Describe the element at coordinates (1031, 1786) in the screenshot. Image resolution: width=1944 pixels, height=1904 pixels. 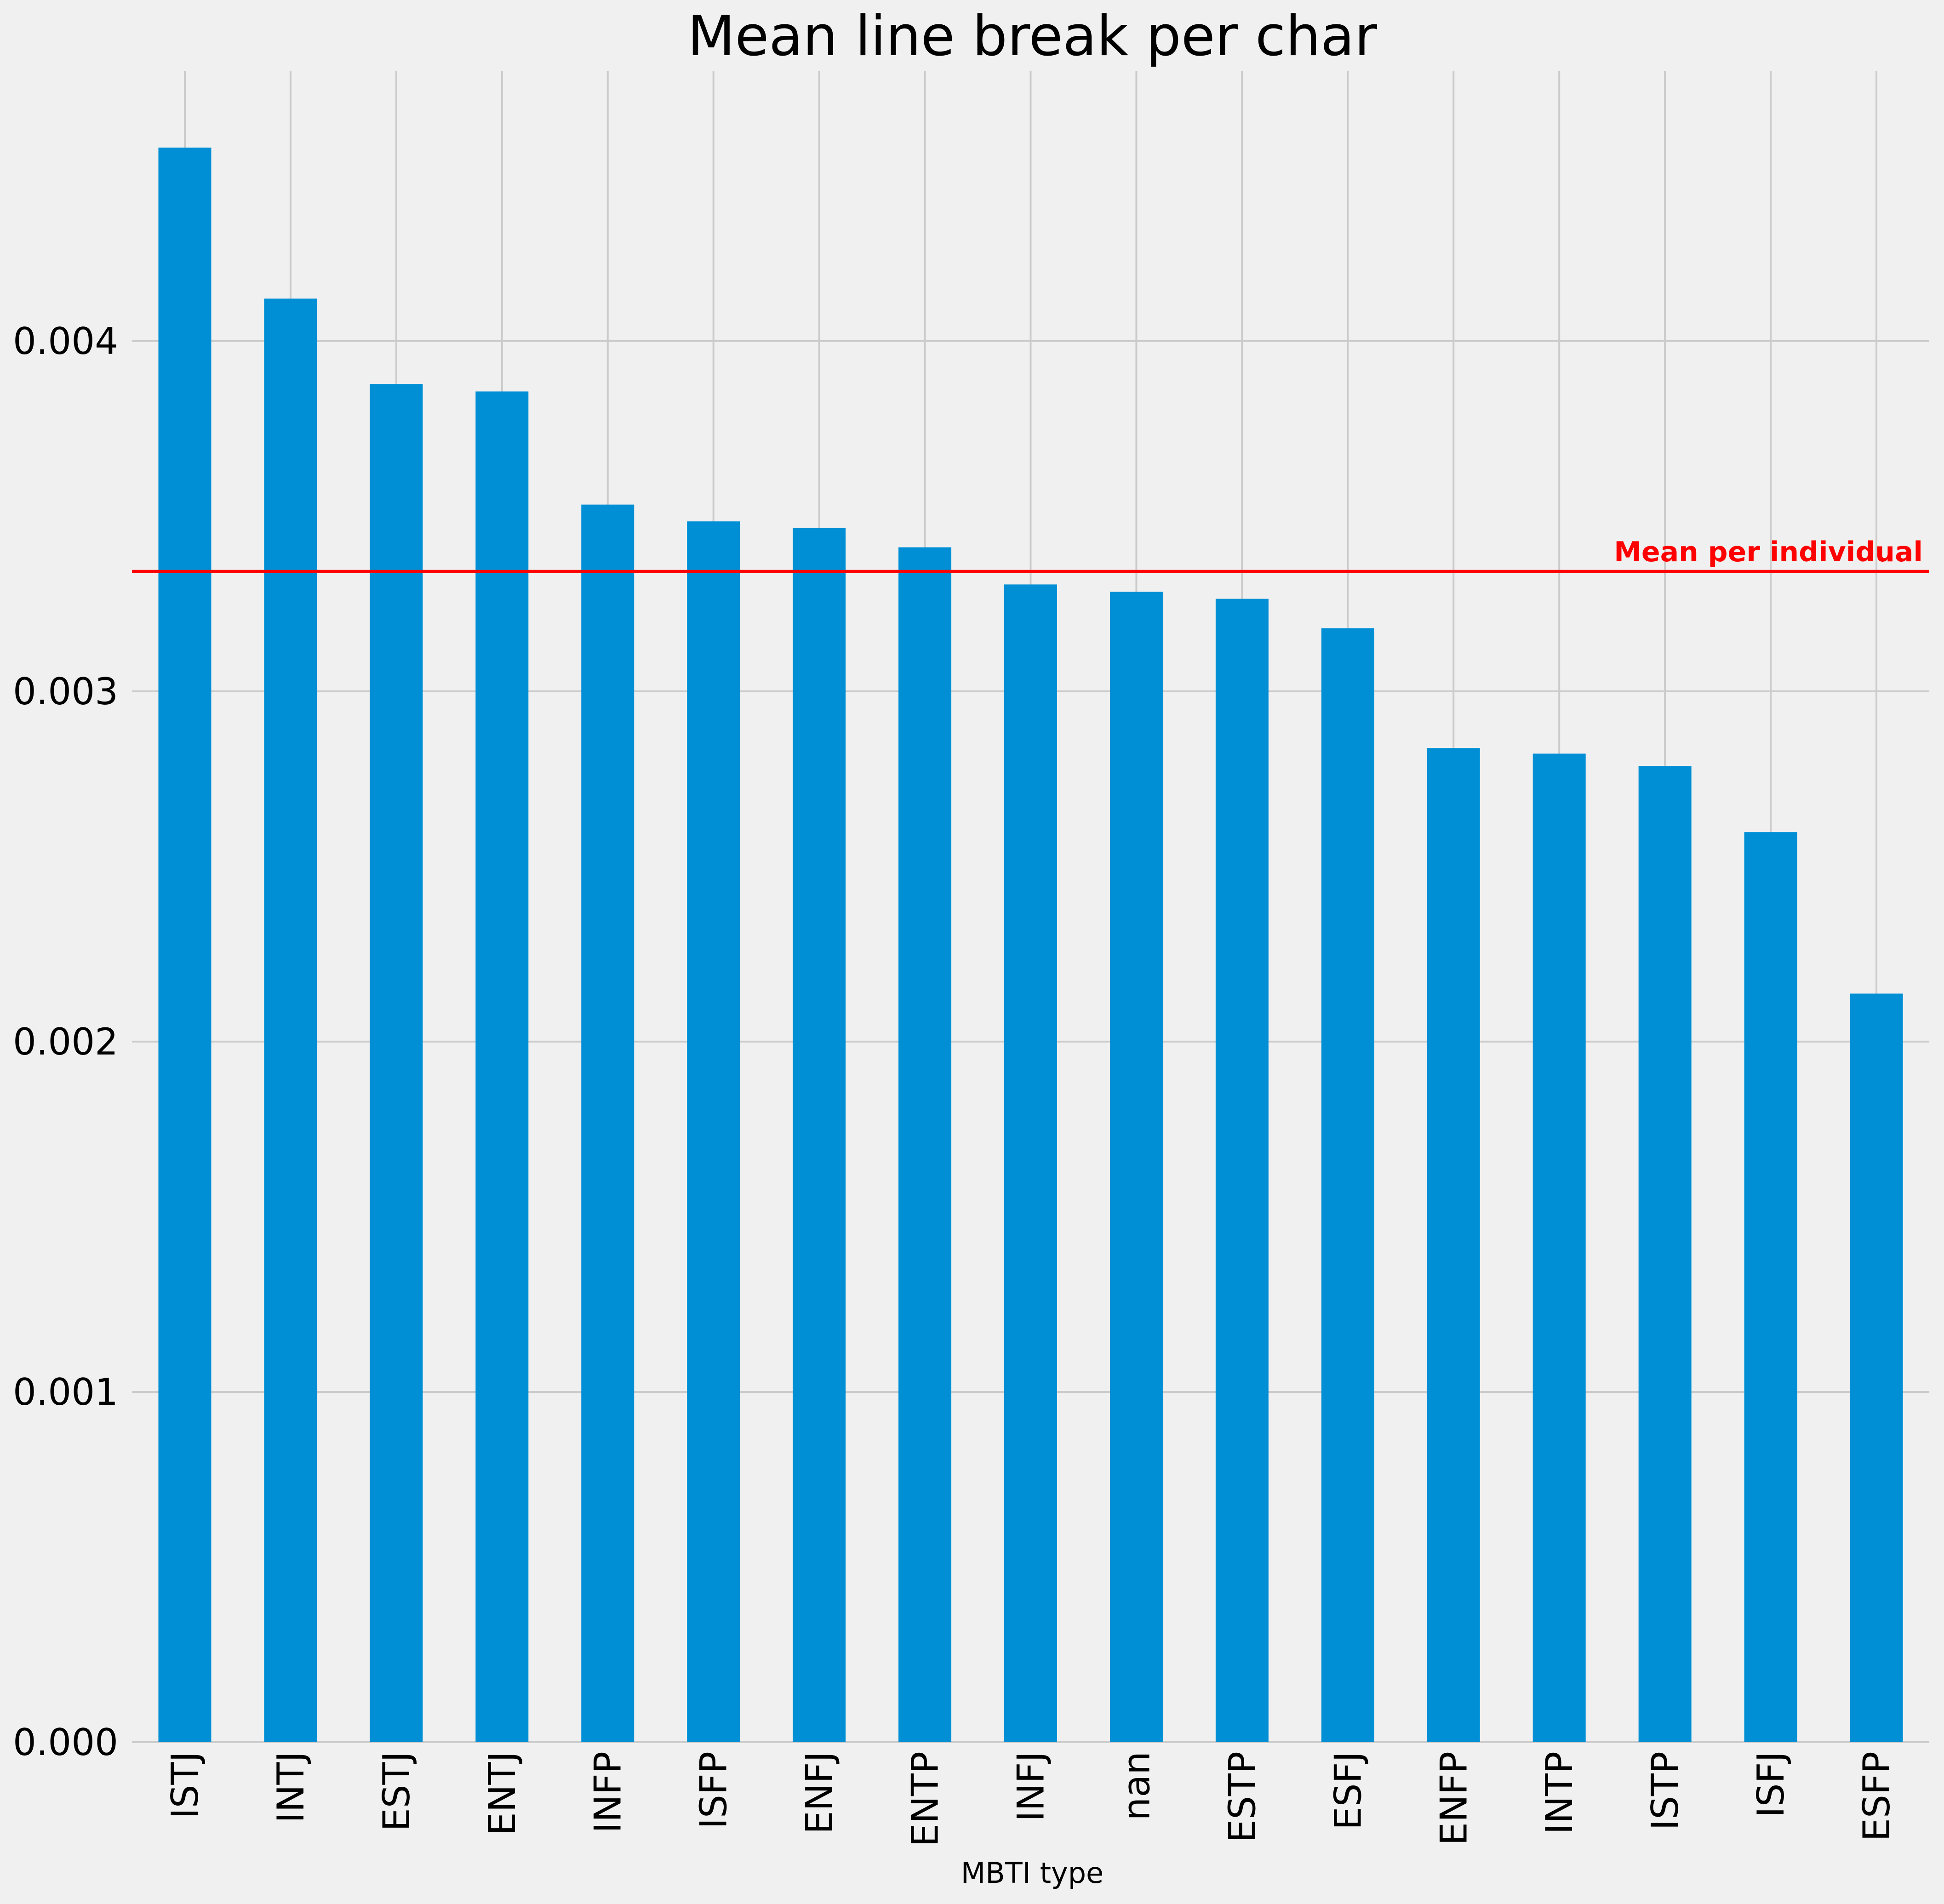
I see `x-tick-label: INFJ` at that location.